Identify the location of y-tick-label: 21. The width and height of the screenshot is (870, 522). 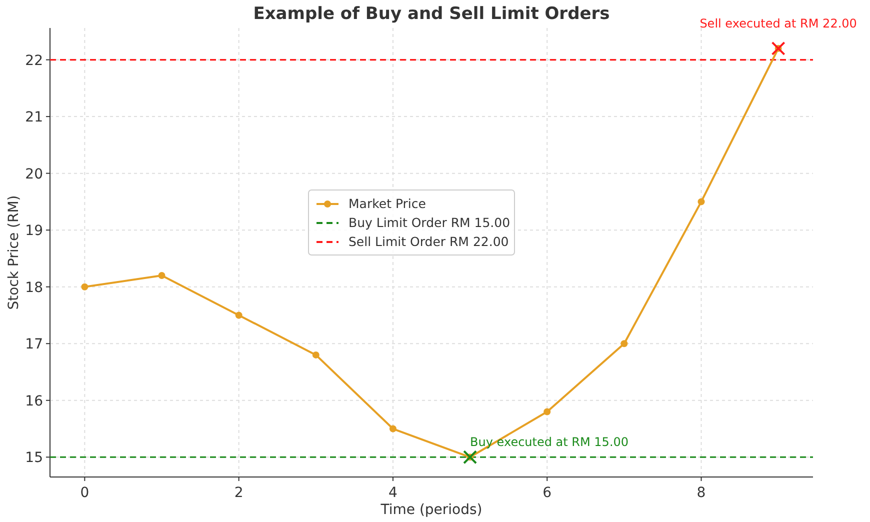
(34, 118).